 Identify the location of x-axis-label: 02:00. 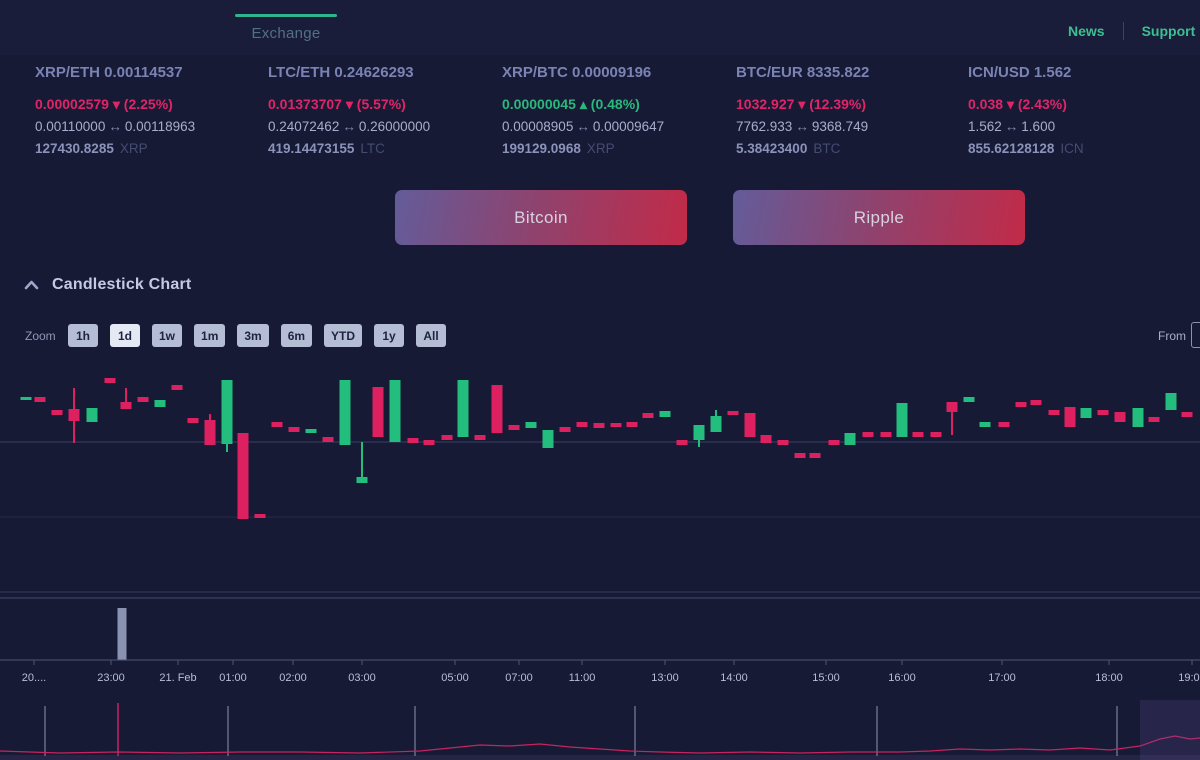
(293, 678).